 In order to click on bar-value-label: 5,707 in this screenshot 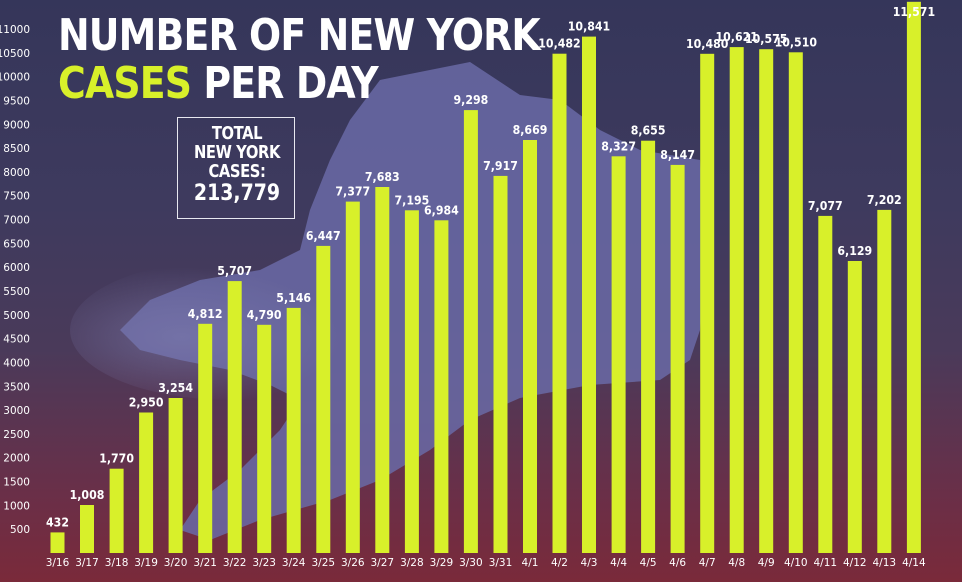, I will do `click(234, 270)`.